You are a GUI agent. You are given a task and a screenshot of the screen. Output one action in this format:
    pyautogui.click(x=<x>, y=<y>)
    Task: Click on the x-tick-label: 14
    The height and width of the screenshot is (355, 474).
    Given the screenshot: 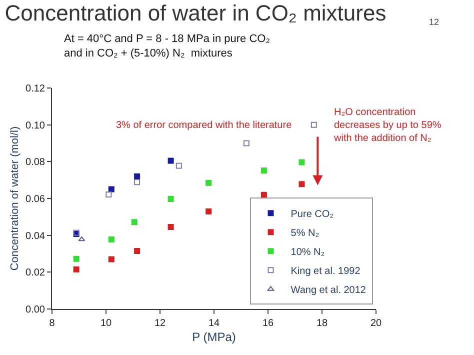 What is the action you would take?
    pyautogui.click(x=214, y=323)
    